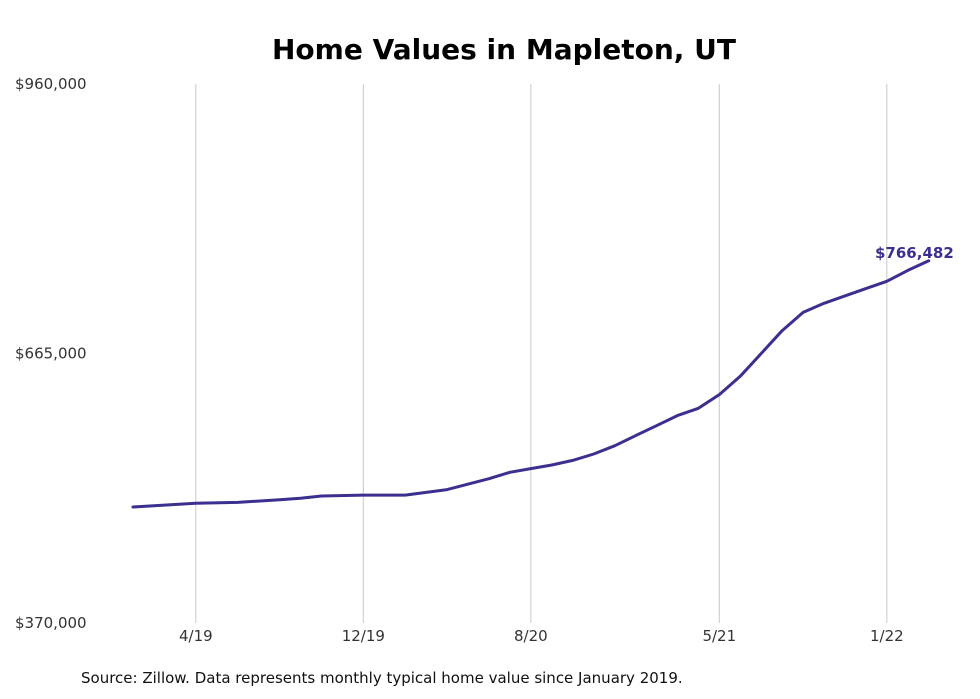 This screenshot has height=699, width=980. Describe the element at coordinates (196, 636) in the screenshot. I see `x-tick-label: 4/19` at that location.